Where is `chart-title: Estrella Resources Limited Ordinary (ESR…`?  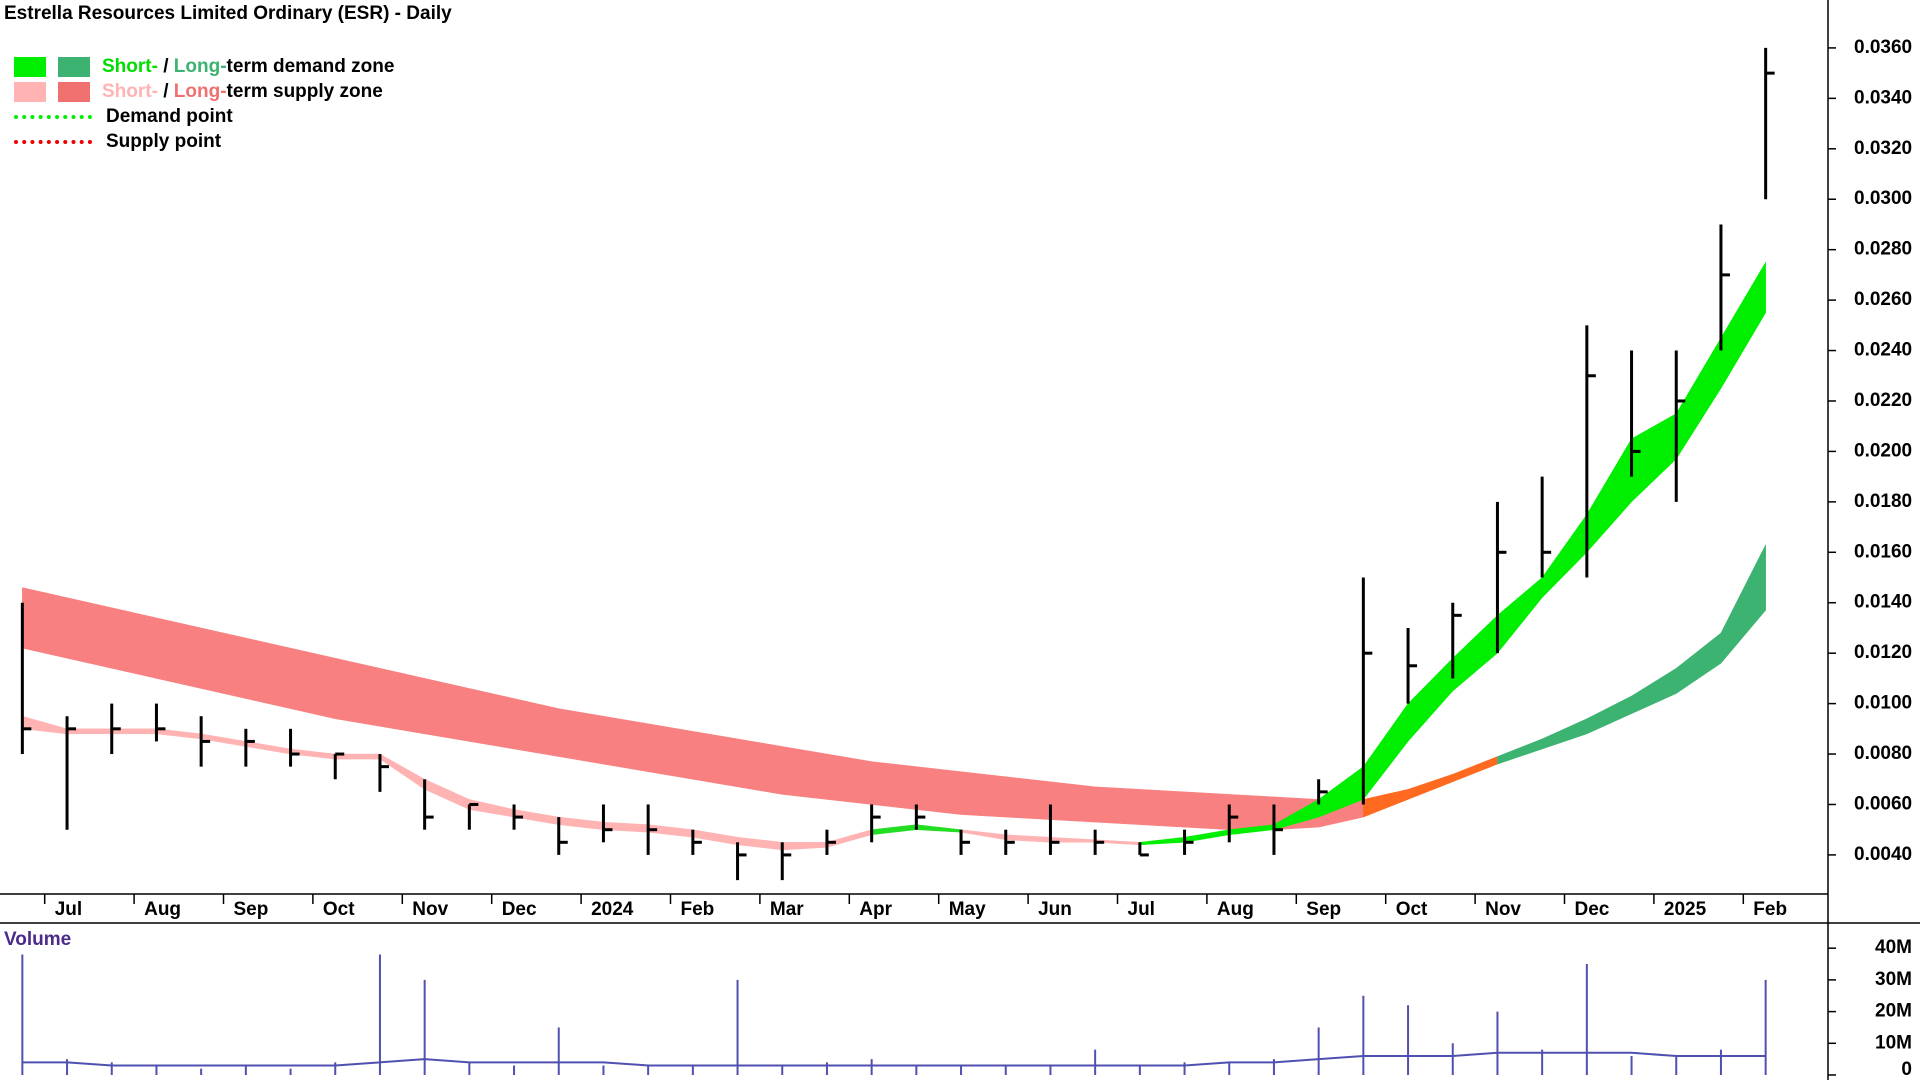 chart-title: Estrella Resources Limited Ordinary (ESR… is located at coordinates (228, 13).